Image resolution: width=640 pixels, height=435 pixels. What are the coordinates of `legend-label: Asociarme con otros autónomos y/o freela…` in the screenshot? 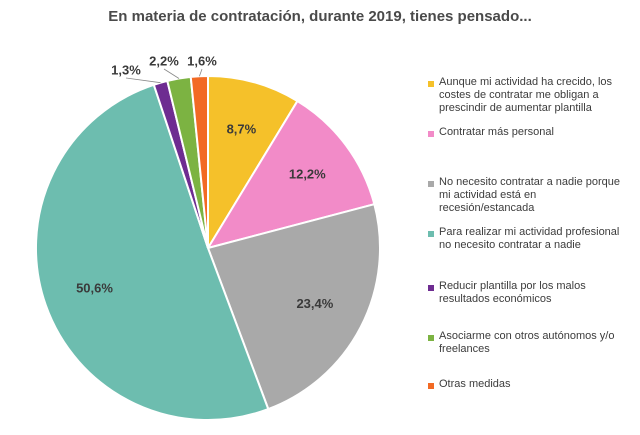 It's located at (527, 342).